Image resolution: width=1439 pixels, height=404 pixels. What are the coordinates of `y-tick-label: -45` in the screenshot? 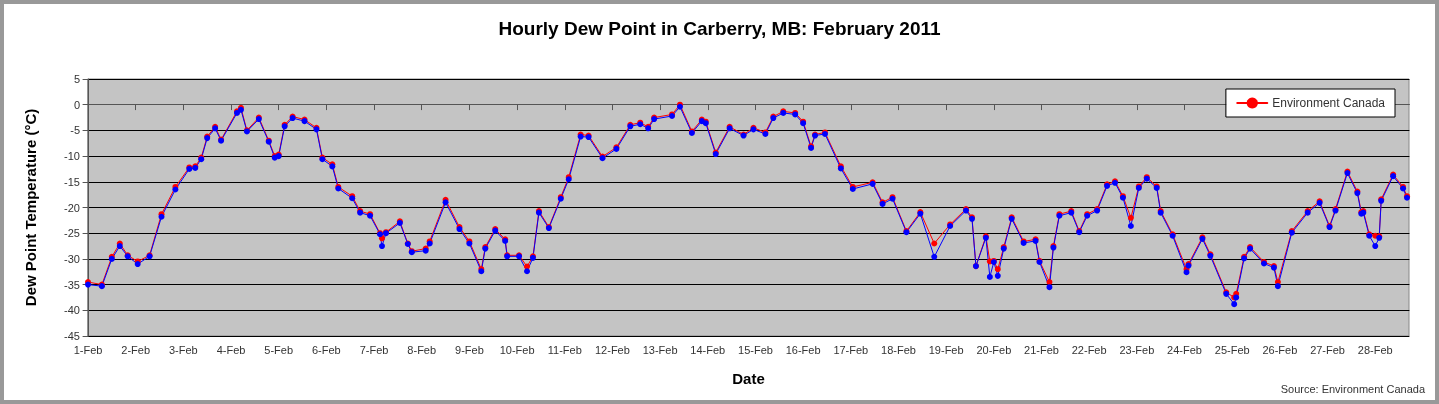 It's located at (72, 336).